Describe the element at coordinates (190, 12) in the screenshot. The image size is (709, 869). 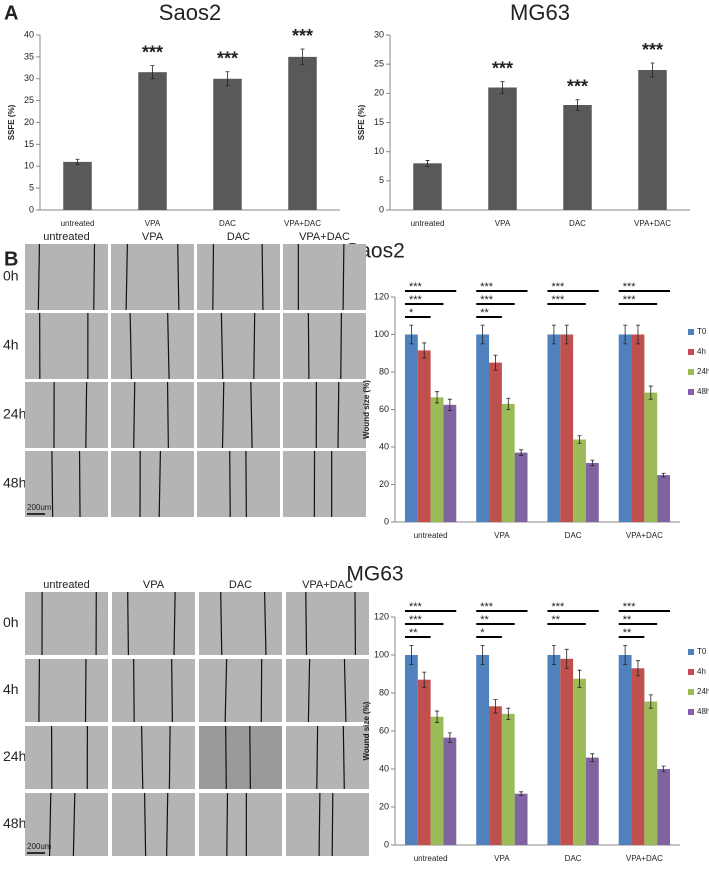
I see `chart-title: Saos2` at that location.